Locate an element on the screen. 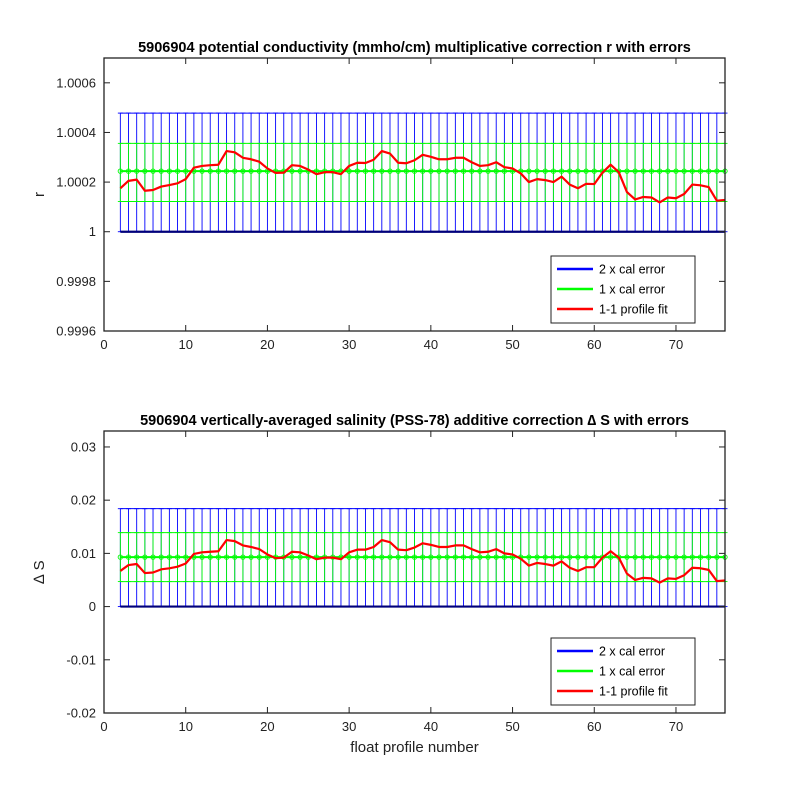 The width and height of the screenshot is (800, 800). y-tick-label: -0.01 is located at coordinates (81, 659).